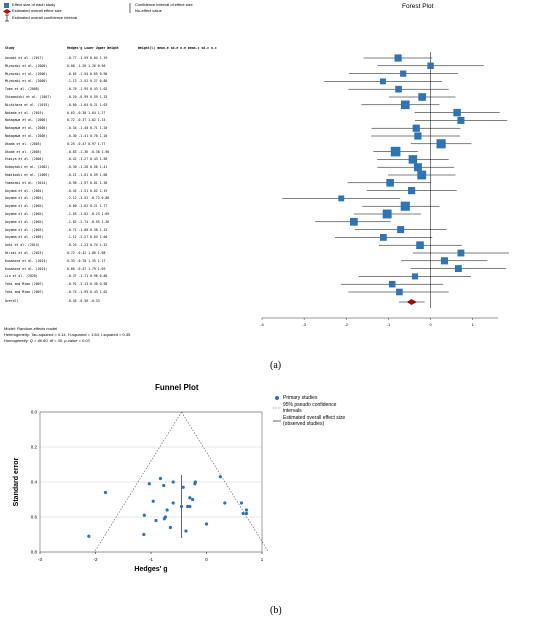  I want to click on x-tick-label: -4, so click(262, 324).